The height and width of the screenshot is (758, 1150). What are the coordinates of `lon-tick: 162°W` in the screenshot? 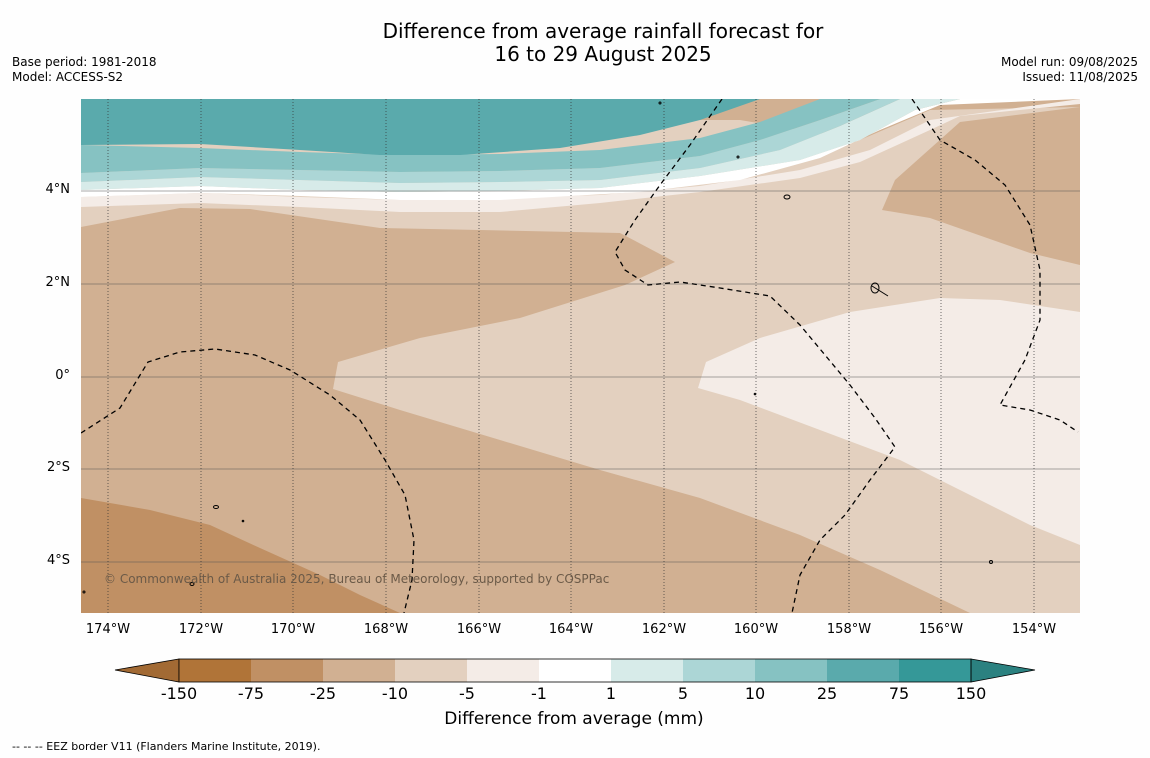 It's located at (664, 629).